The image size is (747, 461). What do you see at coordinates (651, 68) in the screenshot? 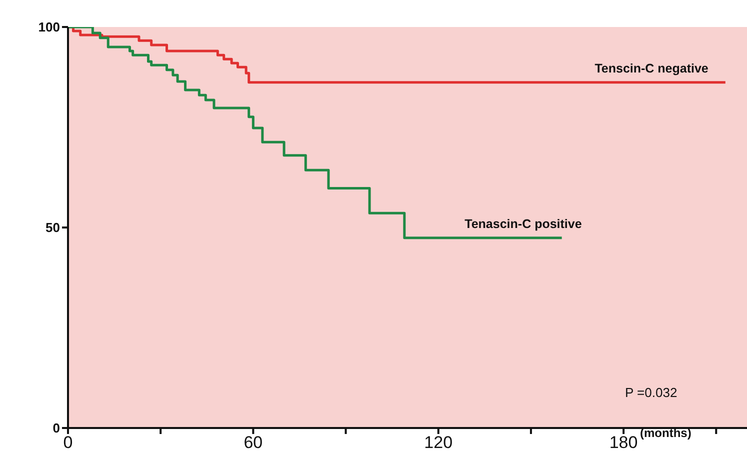
I see `series-label: Tenscin-C negative` at bounding box center [651, 68].